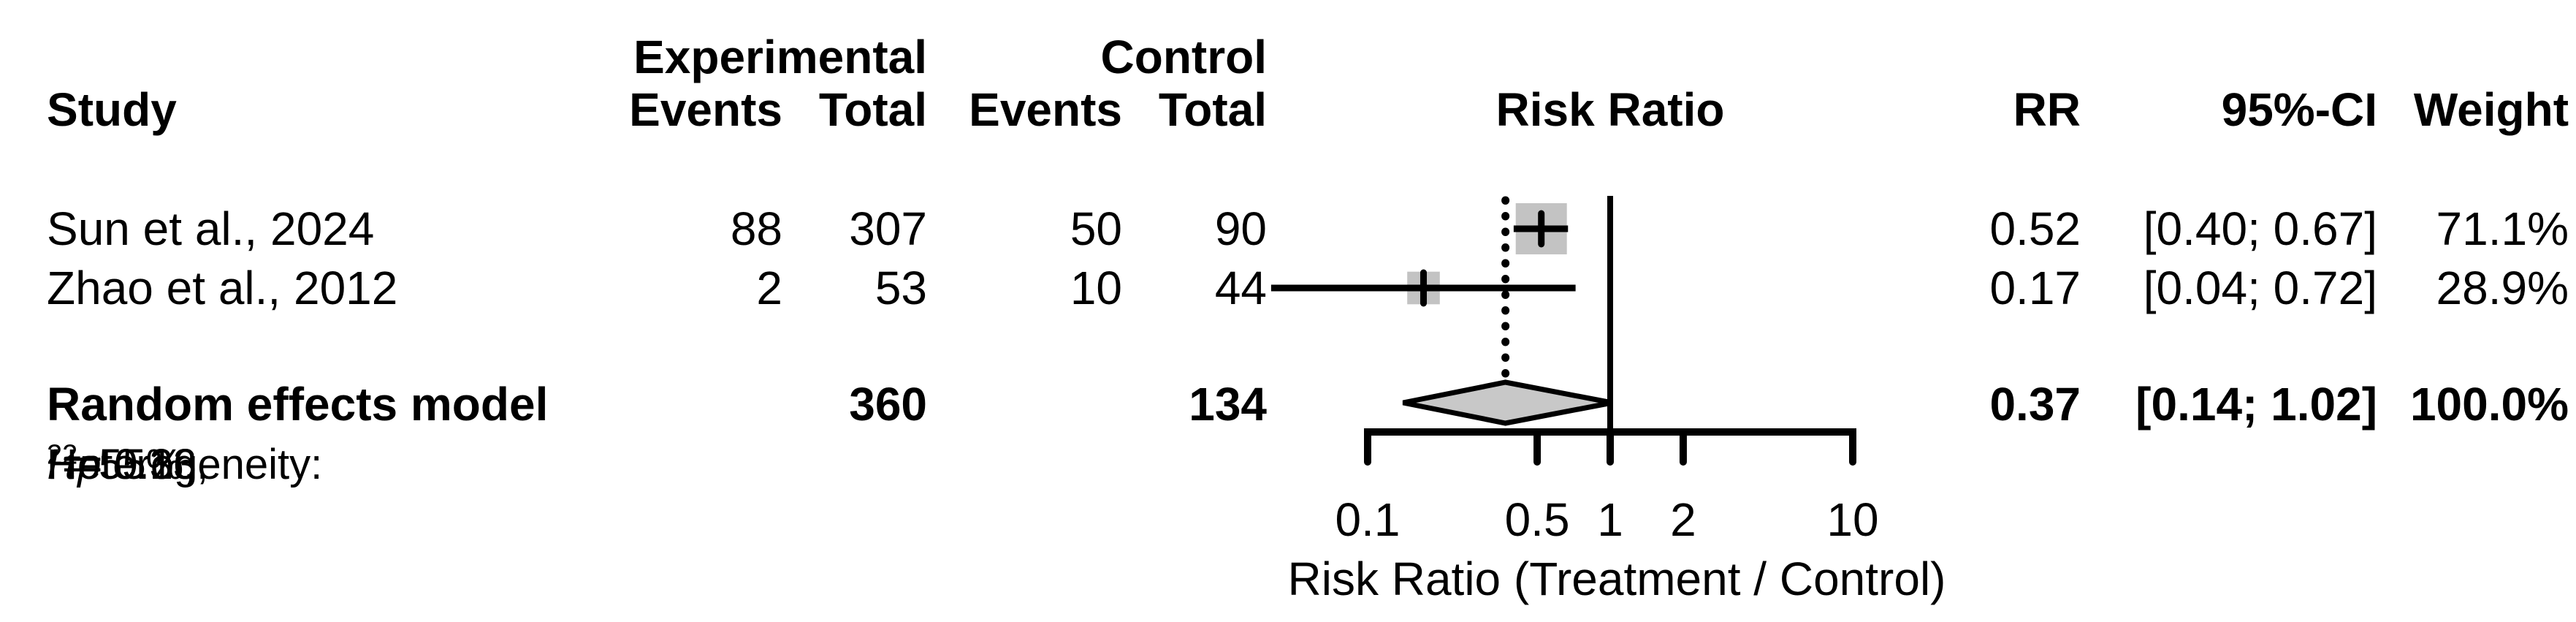  I want to click on experimental-total-value: 53, so click(901, 288).